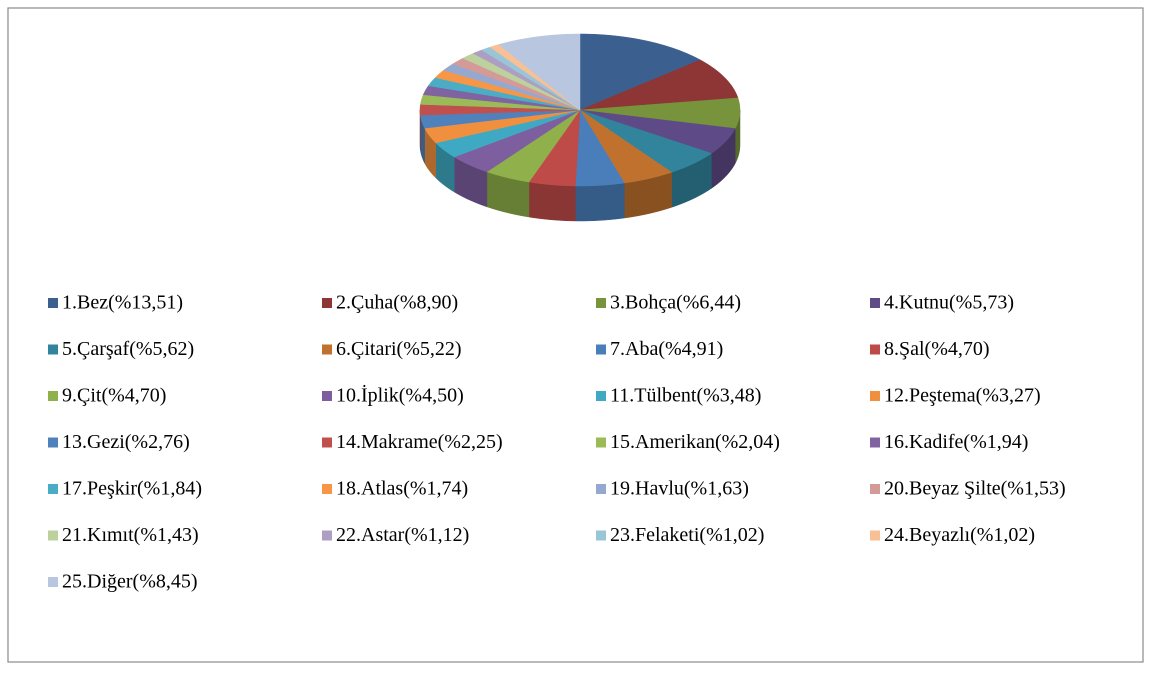 This screenshot has height=675, width=1151. I want to click on legend-label: 25.Diğer(%8,45), so click(130, 582).